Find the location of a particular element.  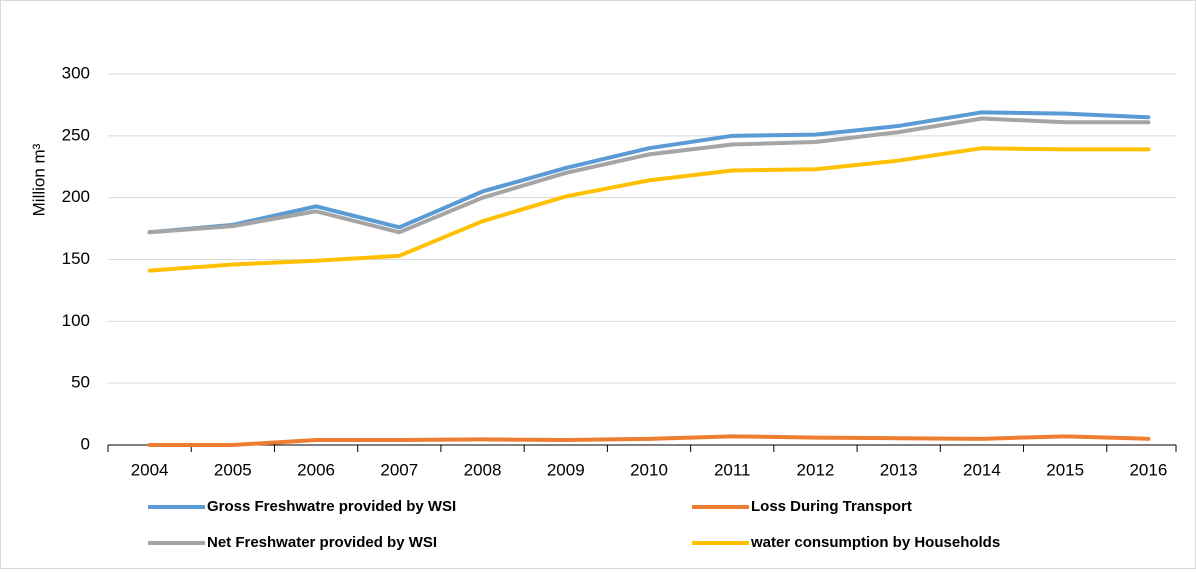

x-tick-label: 2011 is located at coordinates (732, 469).